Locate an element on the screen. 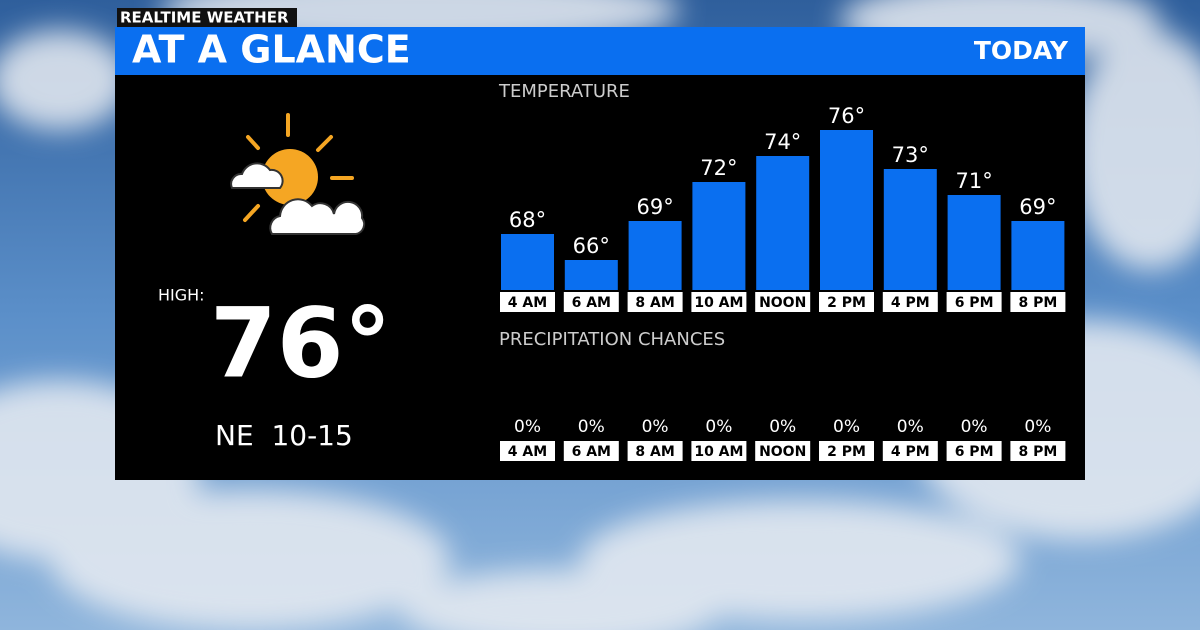 The height and width of the screenshot is (630, 1200). value-label: 71° is located at coordinates (973, 181).